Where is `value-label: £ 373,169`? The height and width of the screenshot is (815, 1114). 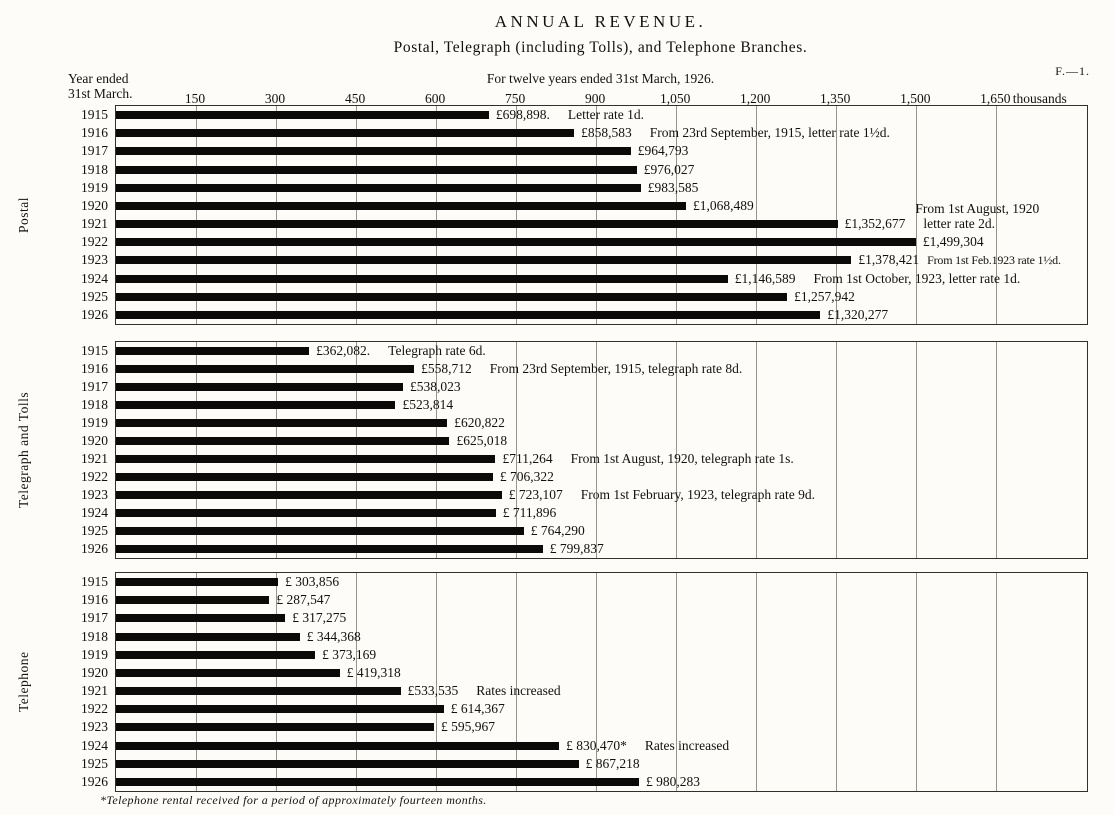
value-label: £ 373,169 is located at coordinates (349, 654).